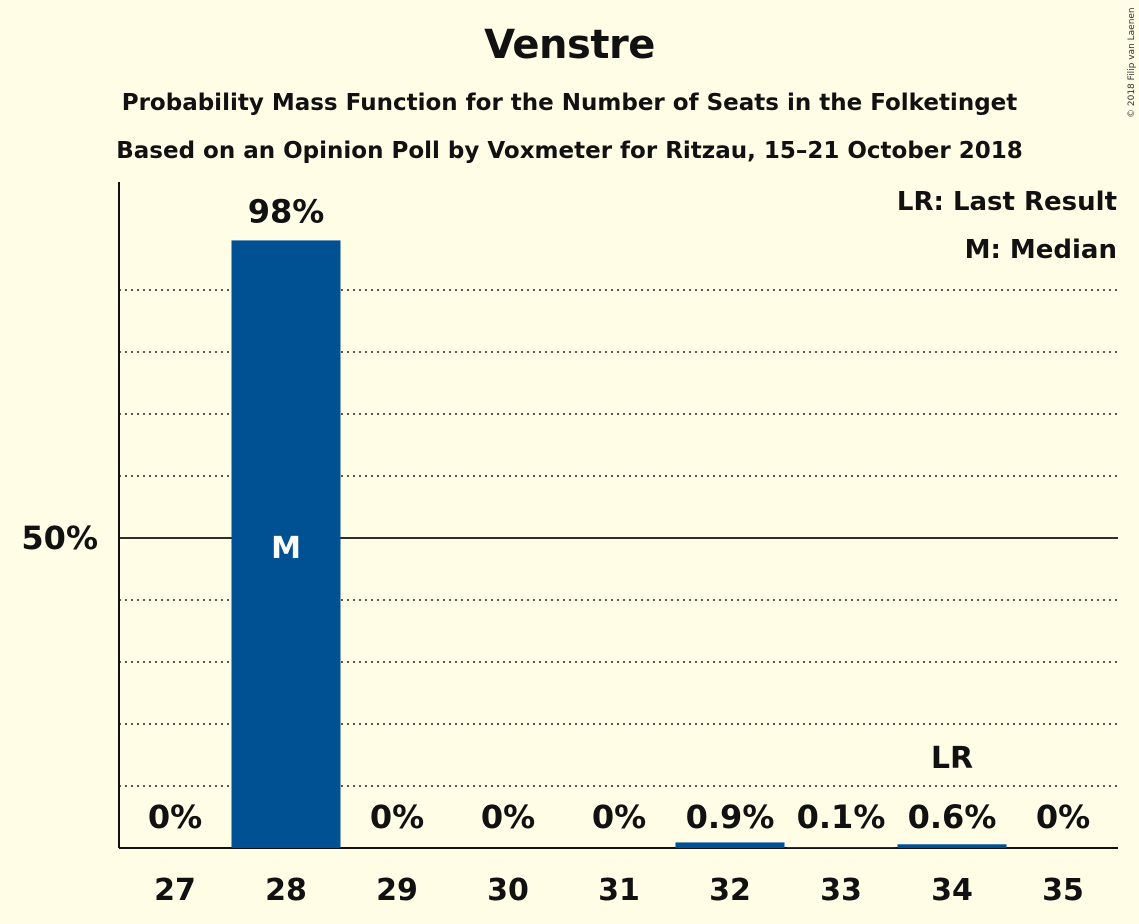  Describe the element at coordinates (1007, 202) in the screenshot. I see `legend-last-result: LR: Last Result` at that location.